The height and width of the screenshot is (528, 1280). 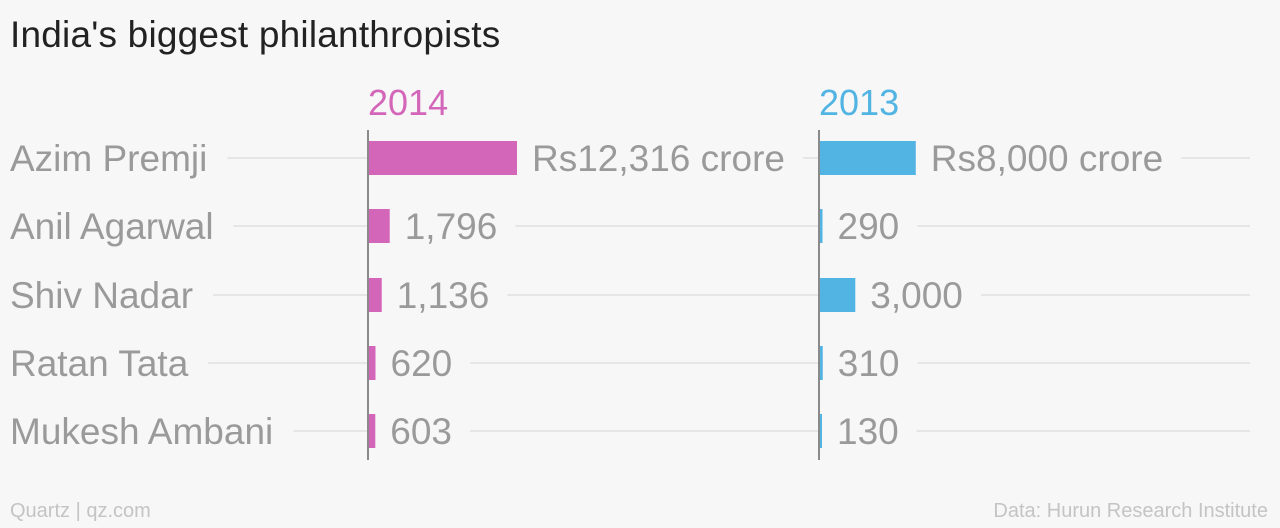 What do you see at coordinates (443, 295) in the screenshot?
I see `data-label: 1,136` at bounding box center [443, 295].